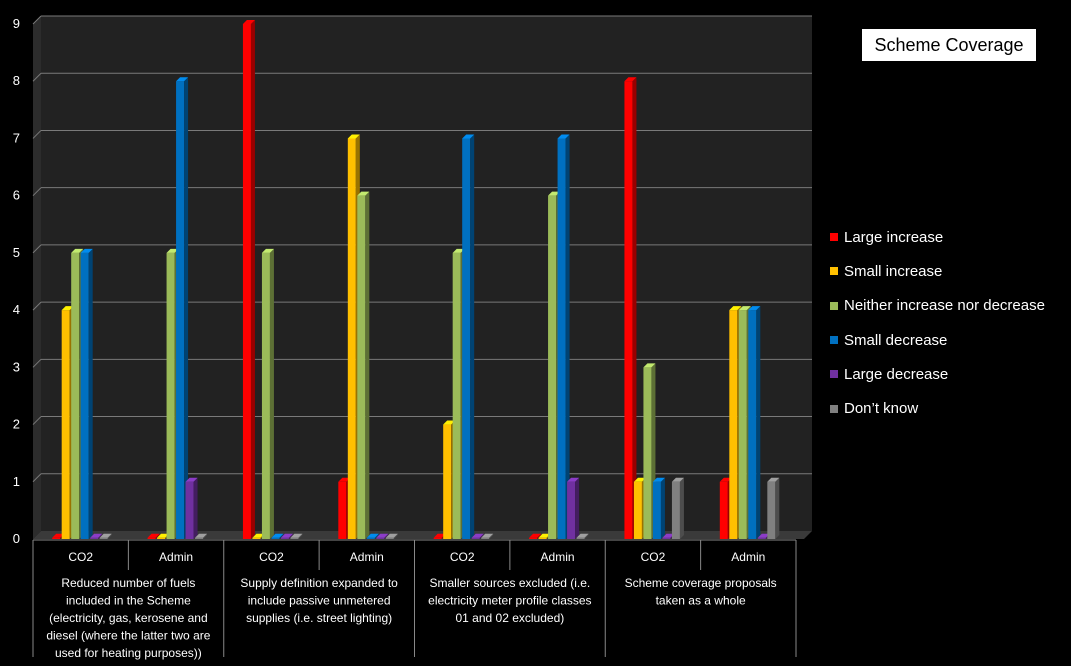 The image size is (1071, 666). What do you see at coordinates (37, 277) in the screenshot?
I see `side-wall` at bounding box center [37, 277].